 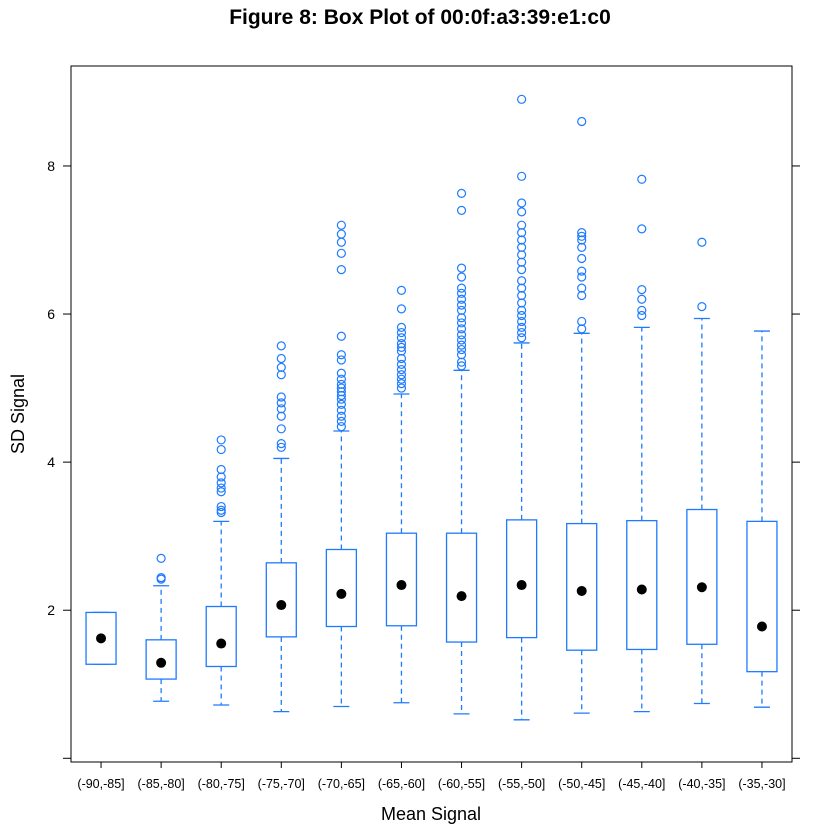 I want to click on x-tick-label: (-85,-80], so click(x=161, y=784).